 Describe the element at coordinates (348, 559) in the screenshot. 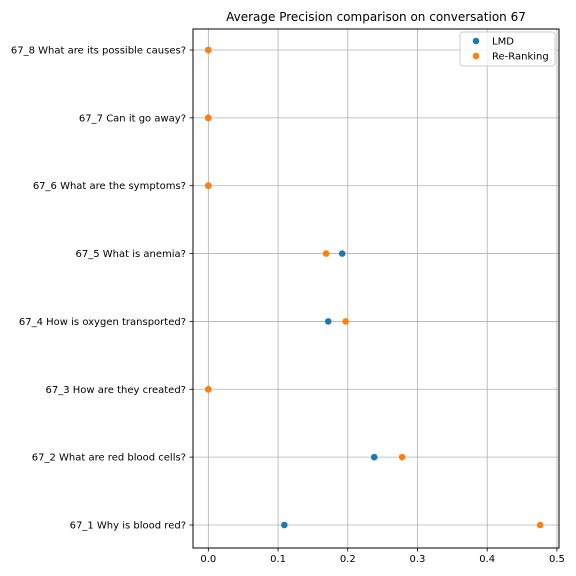

I see `x-tick-label: 0.2` at that location.